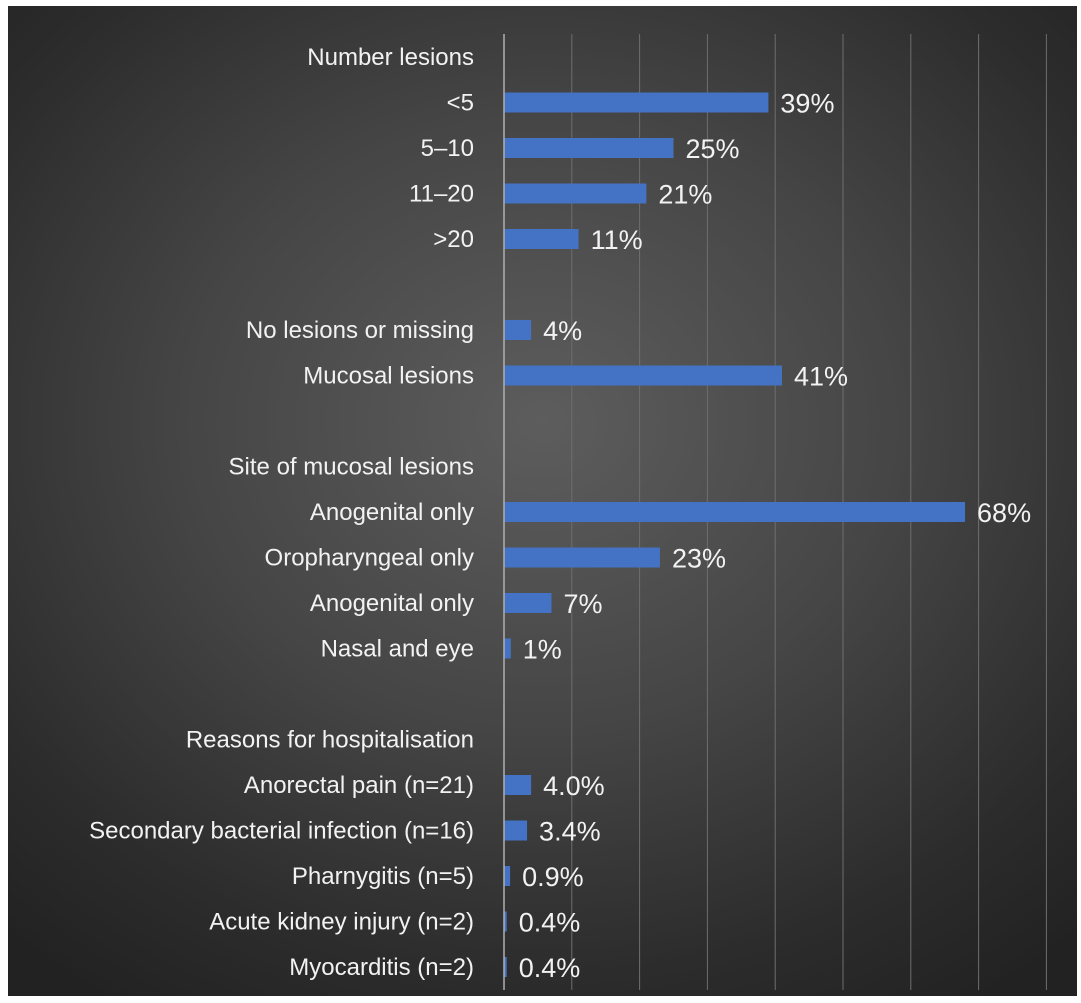  What do you see at coordinates (617, 240) in the screenshot?
I see `data-label: 11%` at bounding box center [617, 240].